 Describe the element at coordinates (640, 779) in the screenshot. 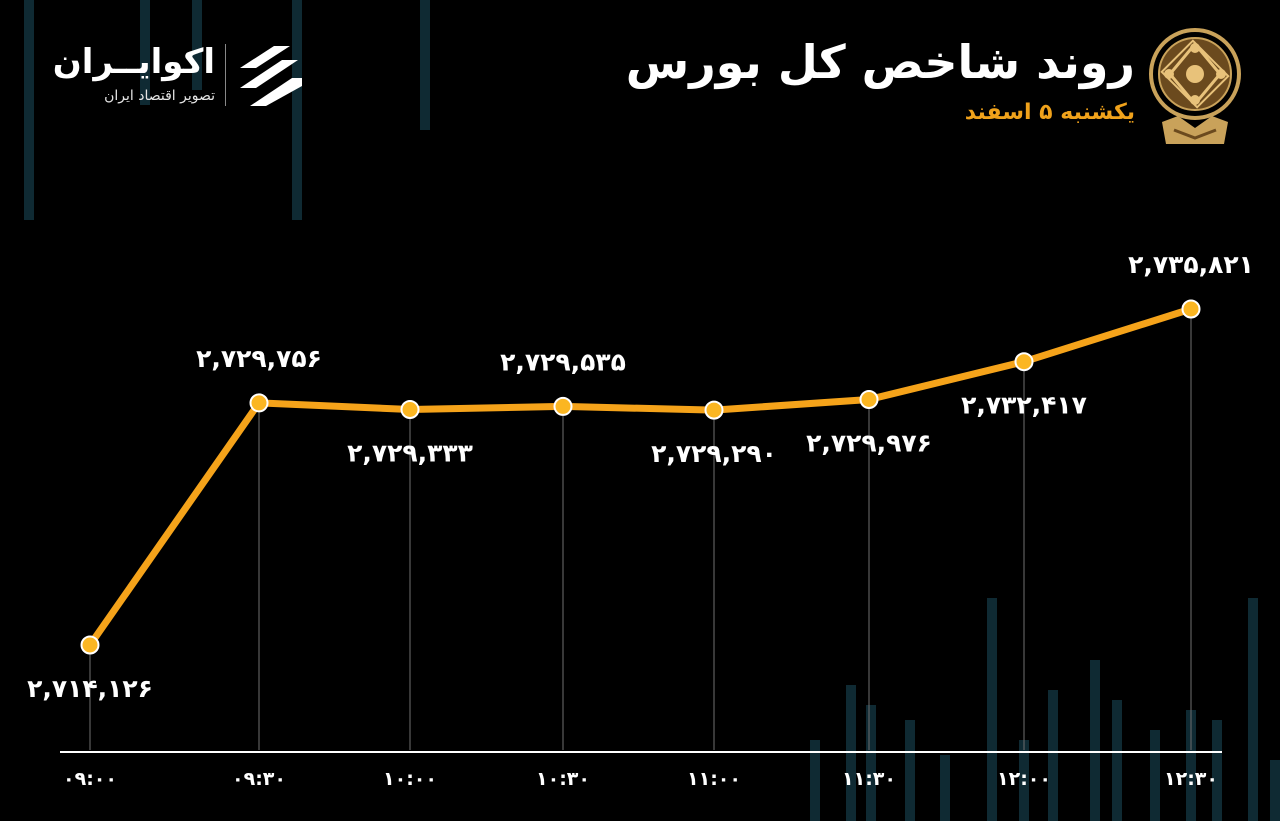

I see `x-axis-tick-labels: ۰۹:۰۰ ۰۹:۳۰ ۱۰:۰۰ ۱۰:۳۰ ۱۱:۰۰ ۱۱:۳۰ ۱۲:۰۰ ۱۲:۳۰` at that location.